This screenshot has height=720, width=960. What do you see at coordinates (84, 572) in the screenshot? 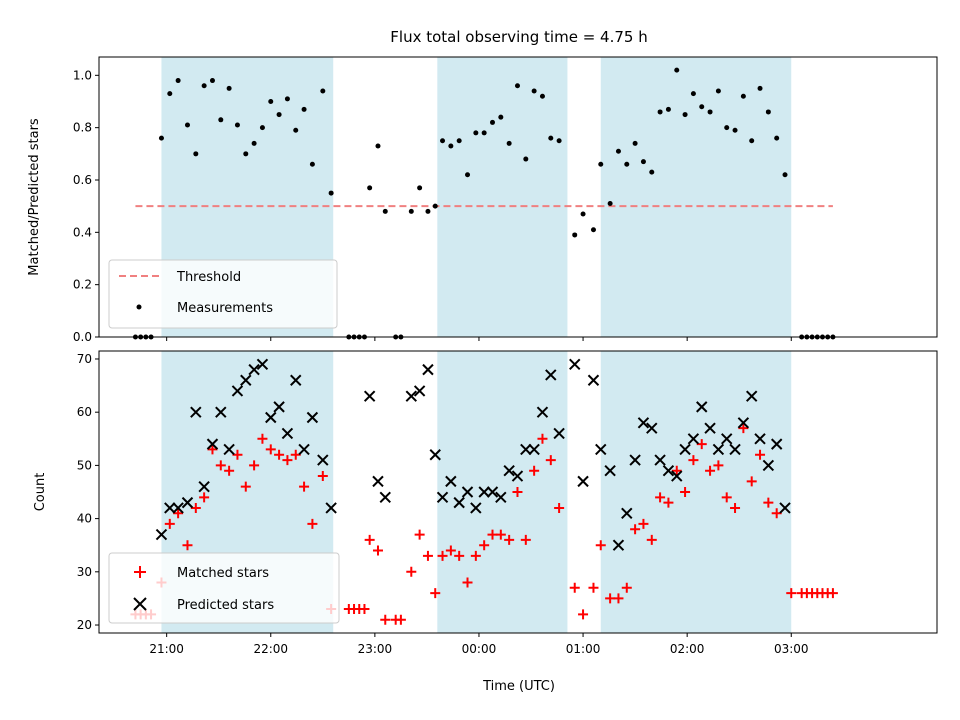
I see `bottom-y-tick-label-1: 30` at bounding box center [84, 572].